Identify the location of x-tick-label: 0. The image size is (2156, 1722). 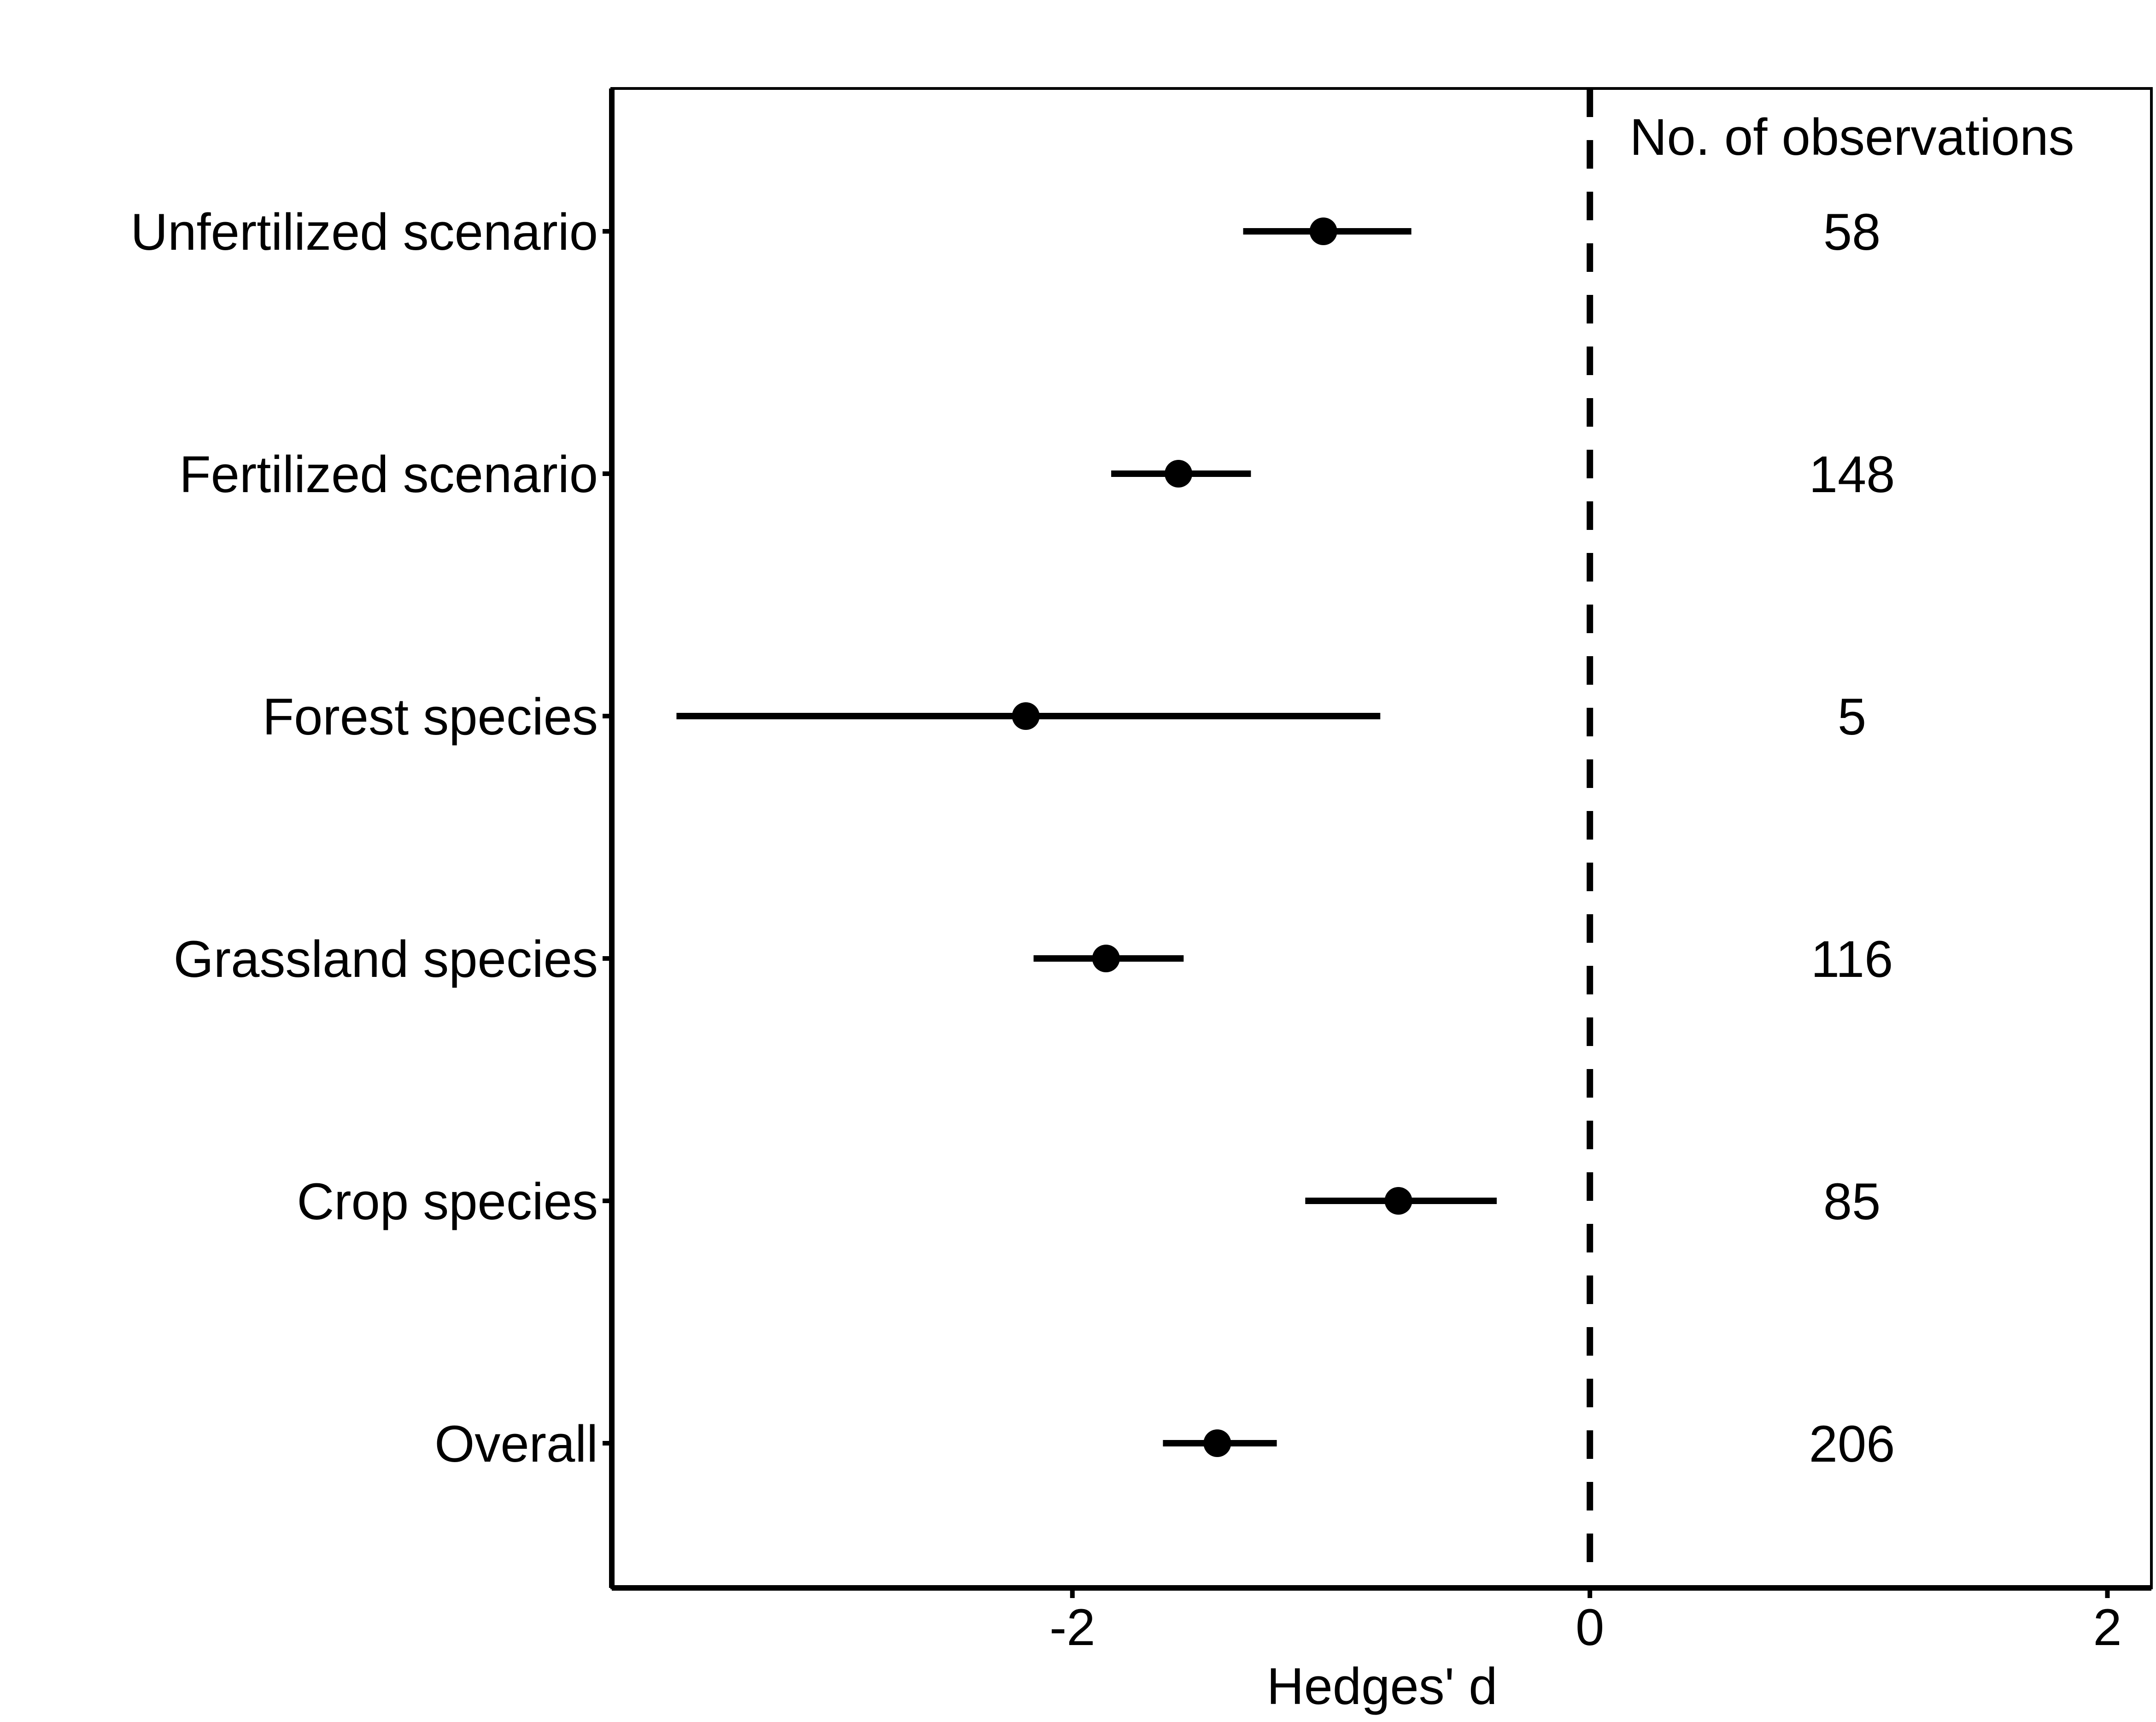
(1590, 1628).